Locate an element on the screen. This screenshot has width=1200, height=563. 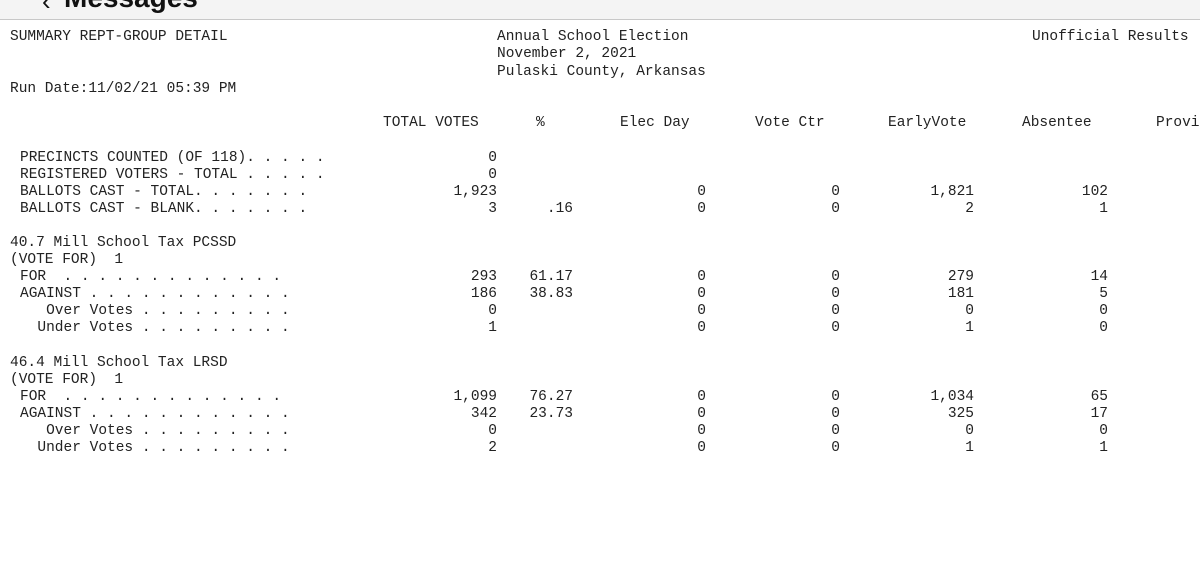
row-label: PRECINCTS COUNTED (OF 118). . . . . is located at coordinates (172, 158).